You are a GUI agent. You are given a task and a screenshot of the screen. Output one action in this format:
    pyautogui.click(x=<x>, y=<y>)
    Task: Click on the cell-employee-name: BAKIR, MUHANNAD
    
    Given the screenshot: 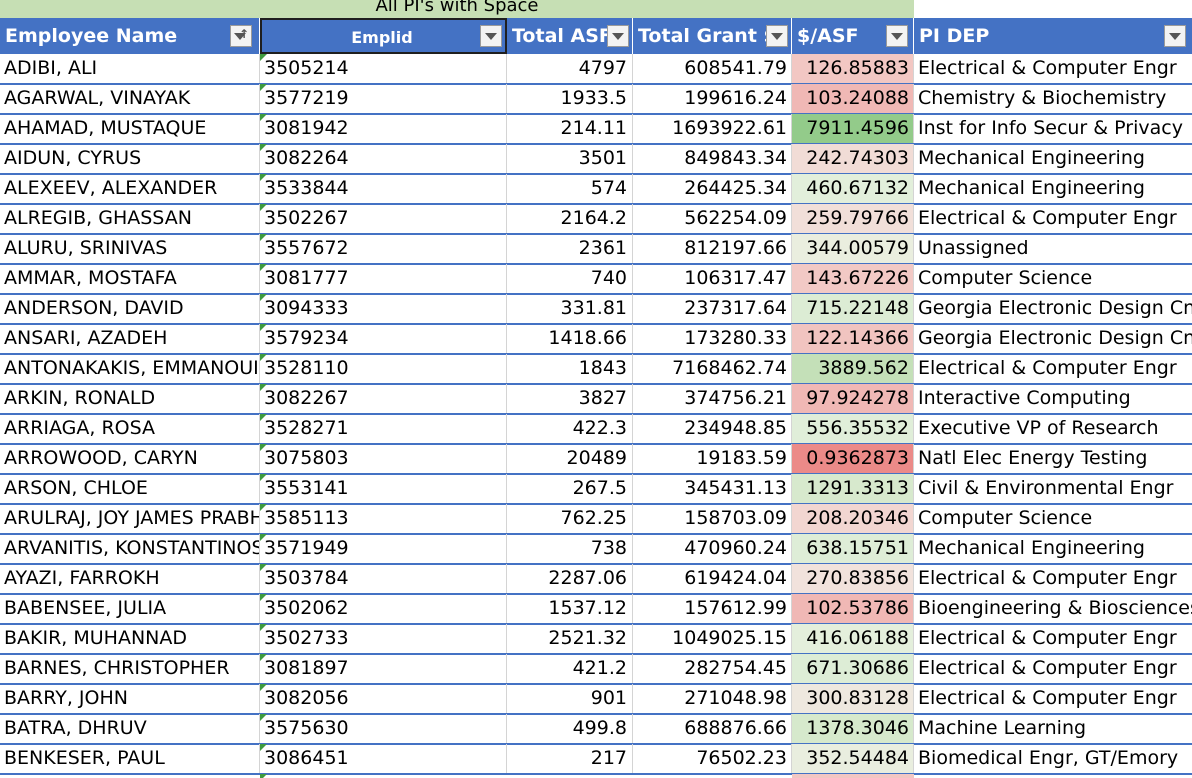 What is the action you would take?
    pyautogui.click(x=130, y=639)
    